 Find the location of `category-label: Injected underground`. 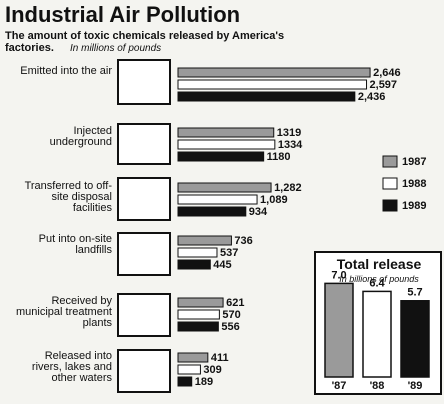

category-label: Injected underground is located at coordinates (80, 136).